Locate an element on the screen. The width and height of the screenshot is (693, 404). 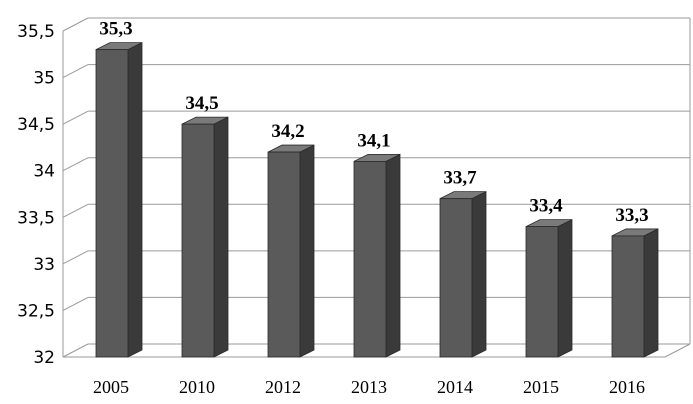
y-tick-label: 35 is located at coordinates (44, 79).